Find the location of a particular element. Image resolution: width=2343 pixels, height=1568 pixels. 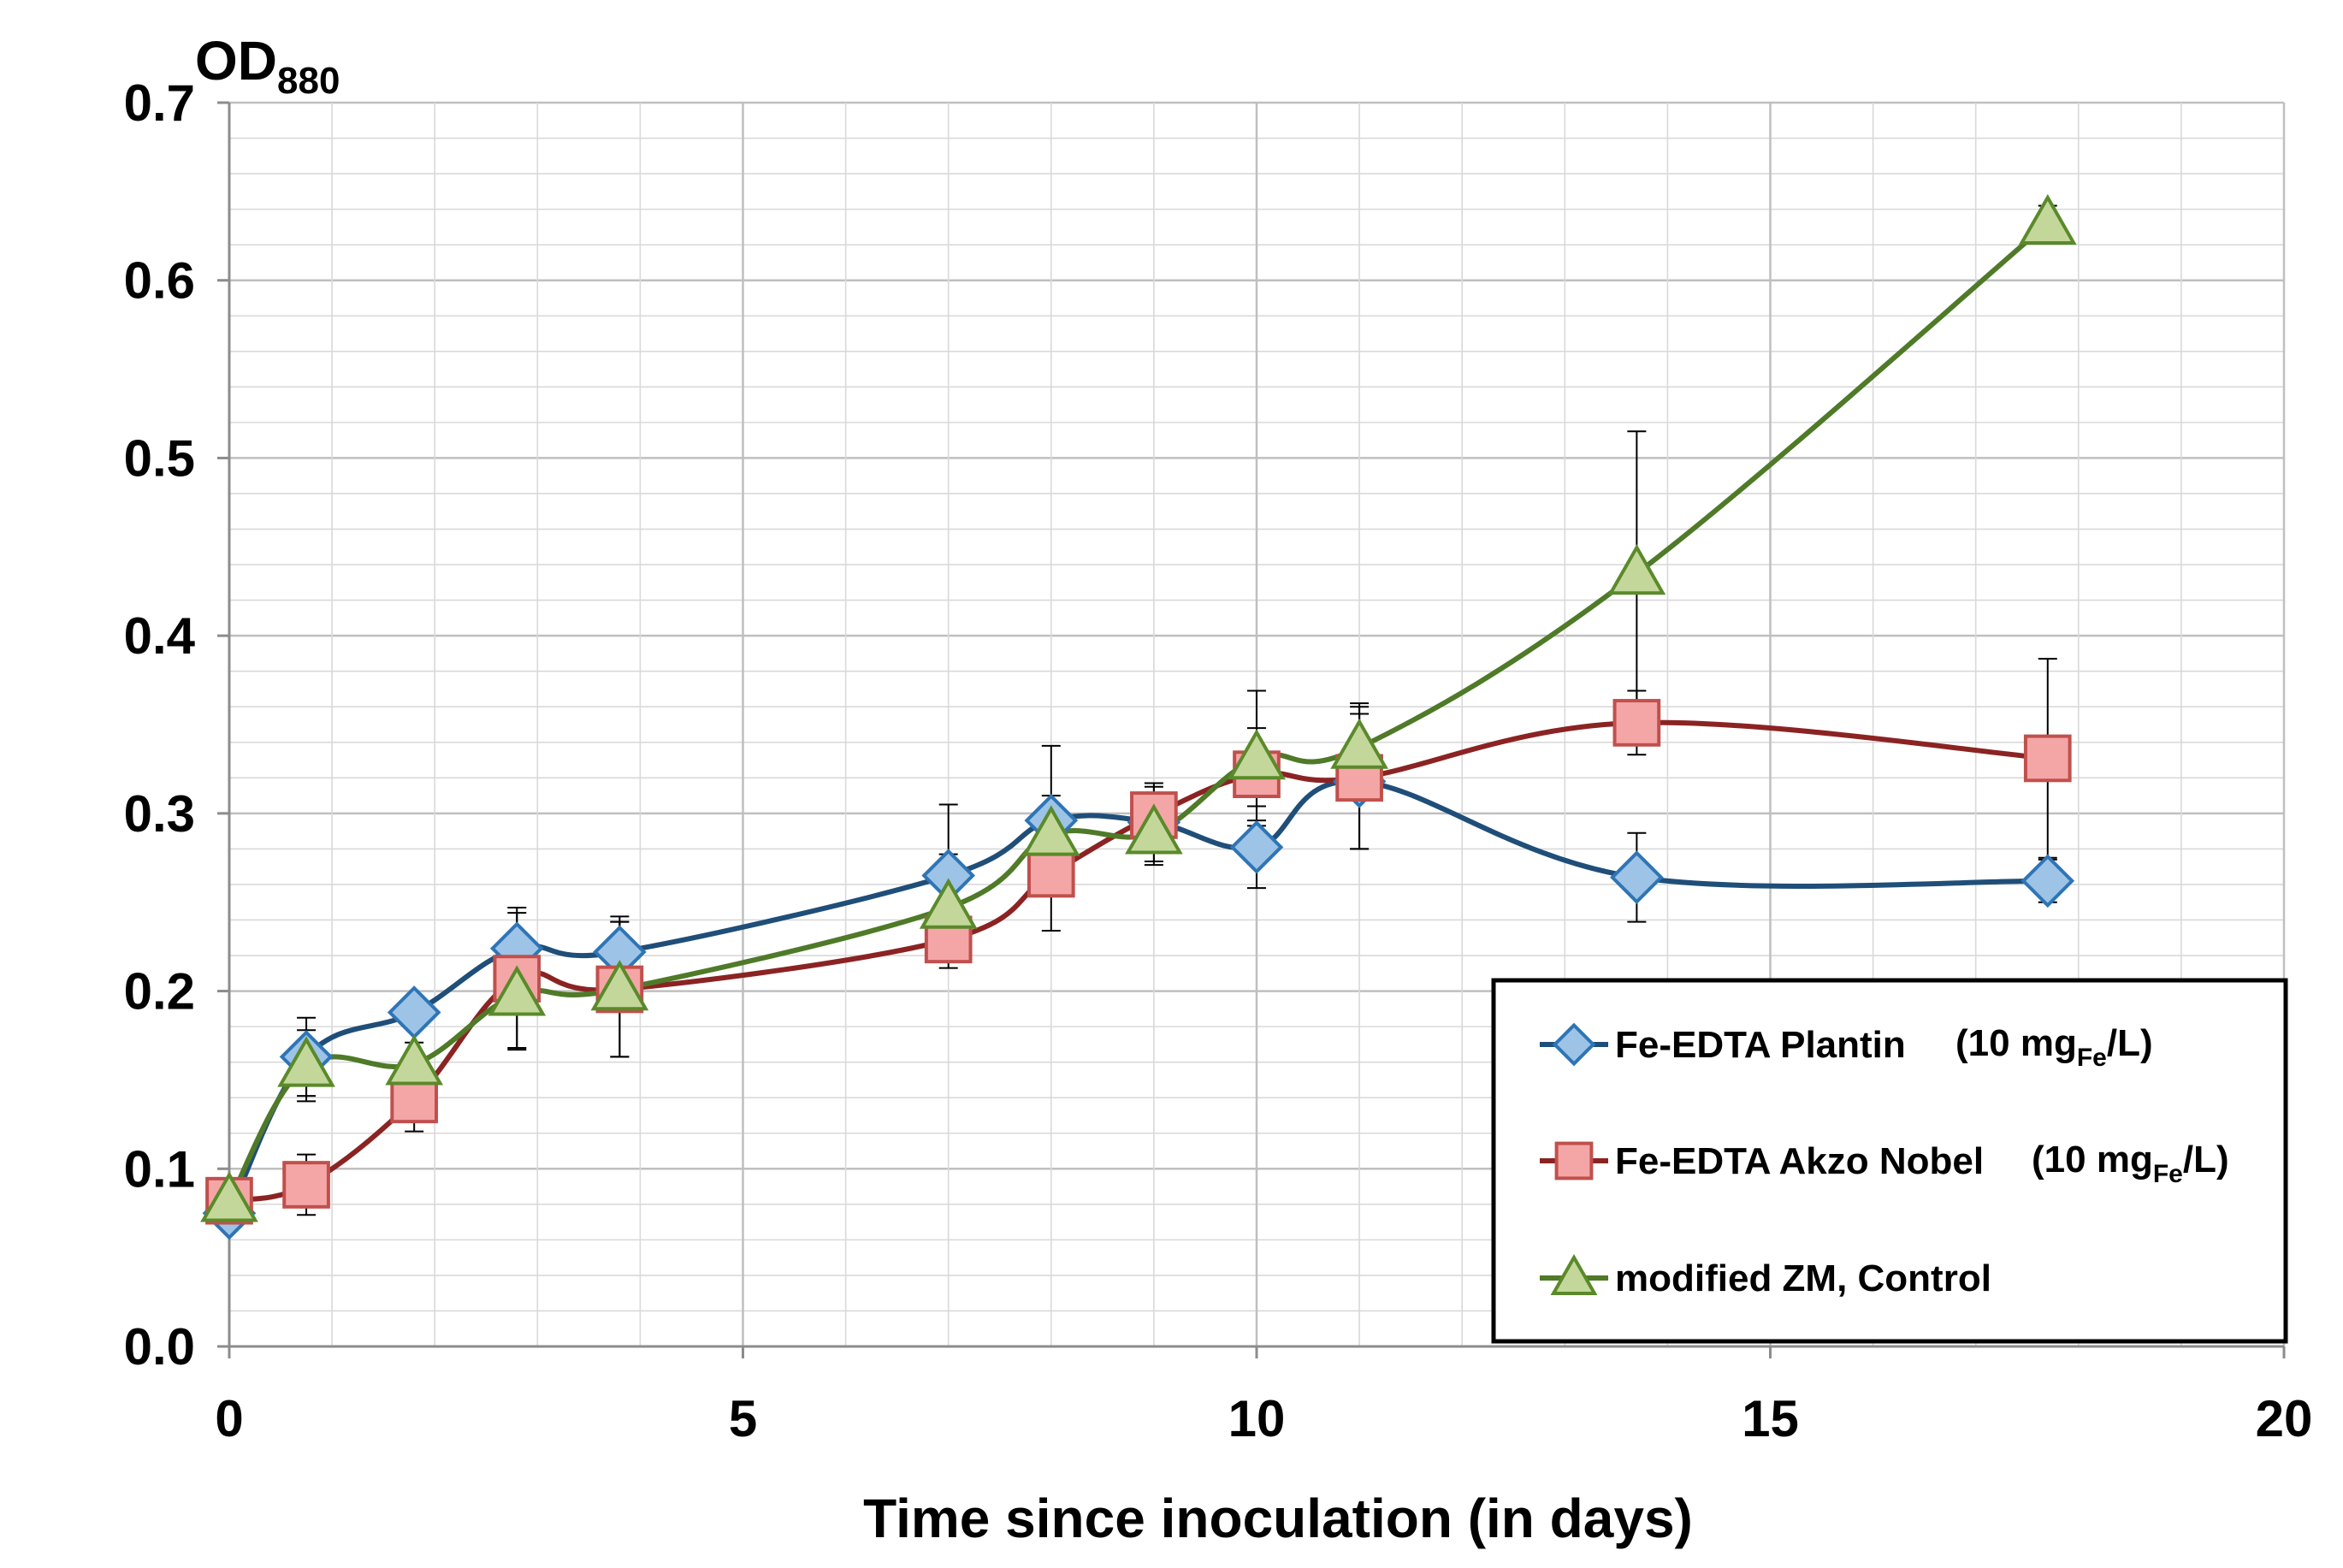

legend-marker-control is located at coordinates (1574, 1274).